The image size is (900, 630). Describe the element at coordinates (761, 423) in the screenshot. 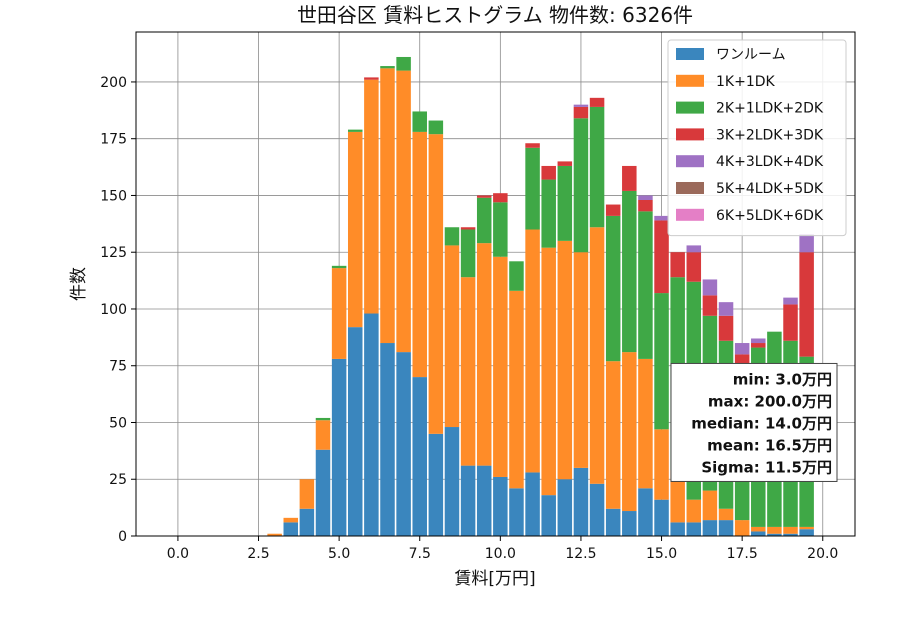

I see `stats-line: median: 14.0万円` at that location.